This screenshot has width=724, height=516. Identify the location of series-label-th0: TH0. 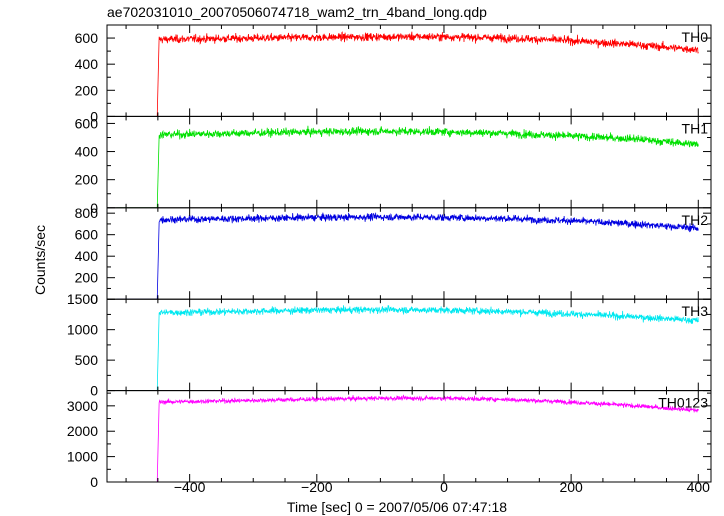
(695, 37).